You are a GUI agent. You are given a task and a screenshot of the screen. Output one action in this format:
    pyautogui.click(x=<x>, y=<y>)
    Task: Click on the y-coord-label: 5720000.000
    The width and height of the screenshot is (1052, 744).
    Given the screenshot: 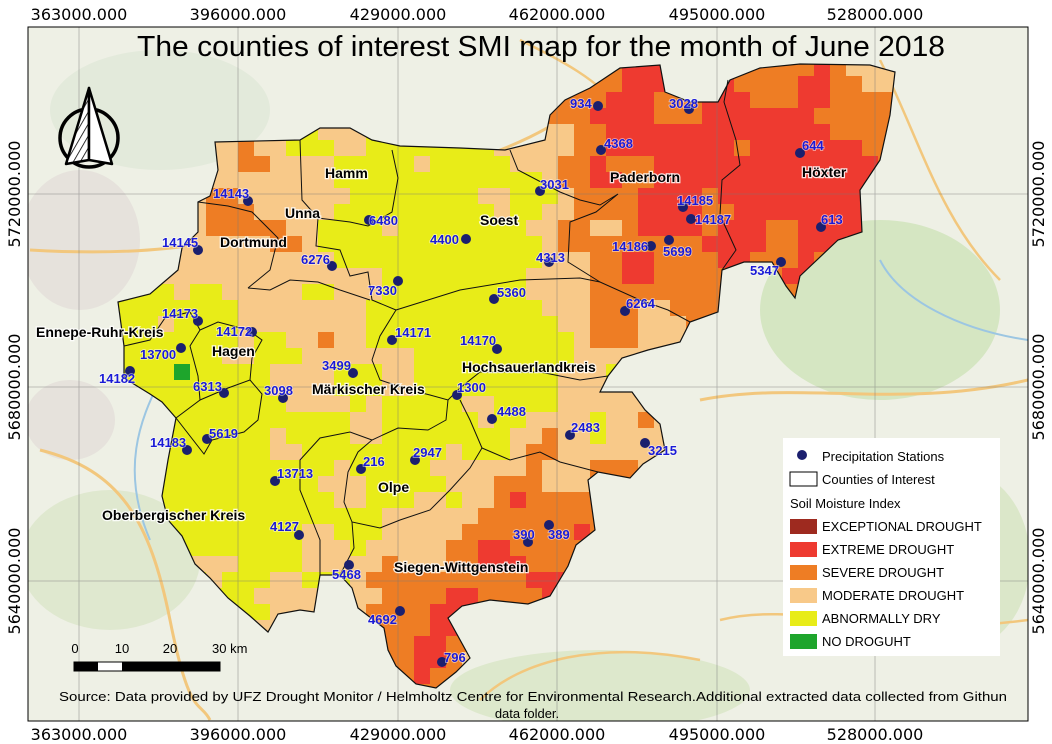 What is the action you would take?
    pyautogui.click(x=1038, y=194)
    